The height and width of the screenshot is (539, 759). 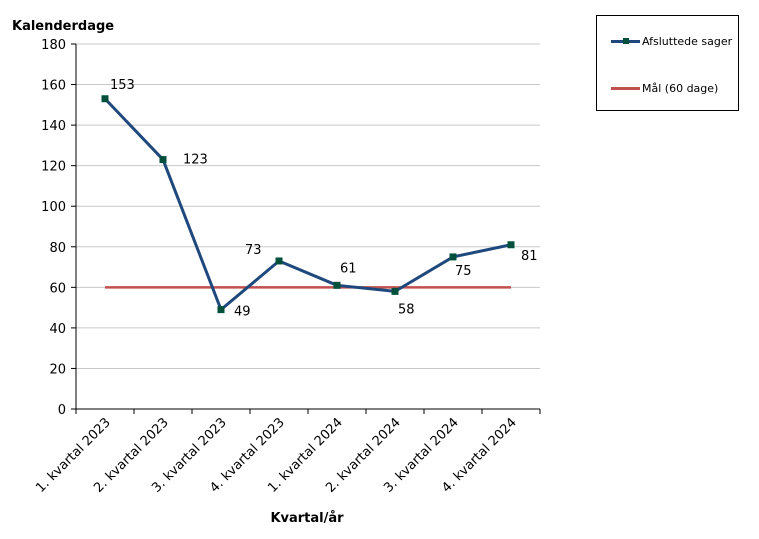 I want to click on y-tick-label: 0, so click(x=62, y=410).